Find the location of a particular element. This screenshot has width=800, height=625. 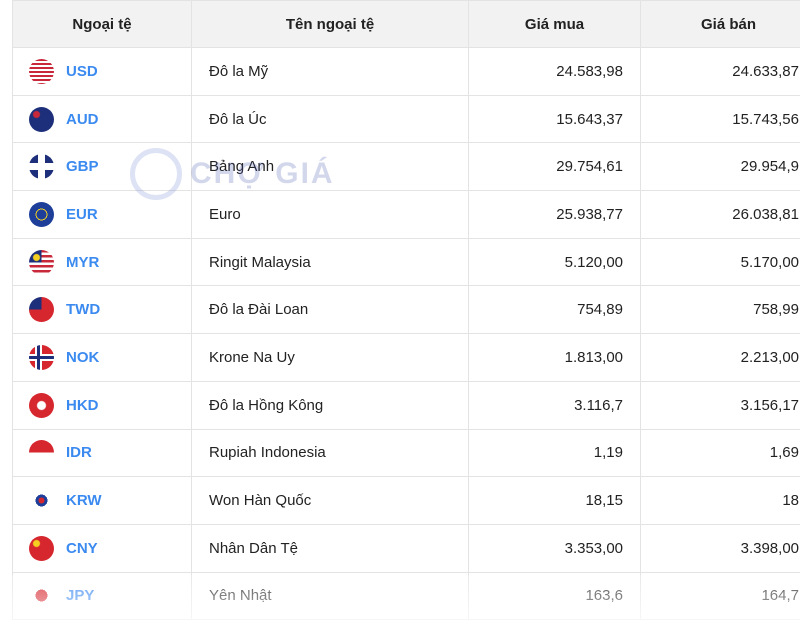

currency-code-cell: USD is located at coordinates (102, 71).